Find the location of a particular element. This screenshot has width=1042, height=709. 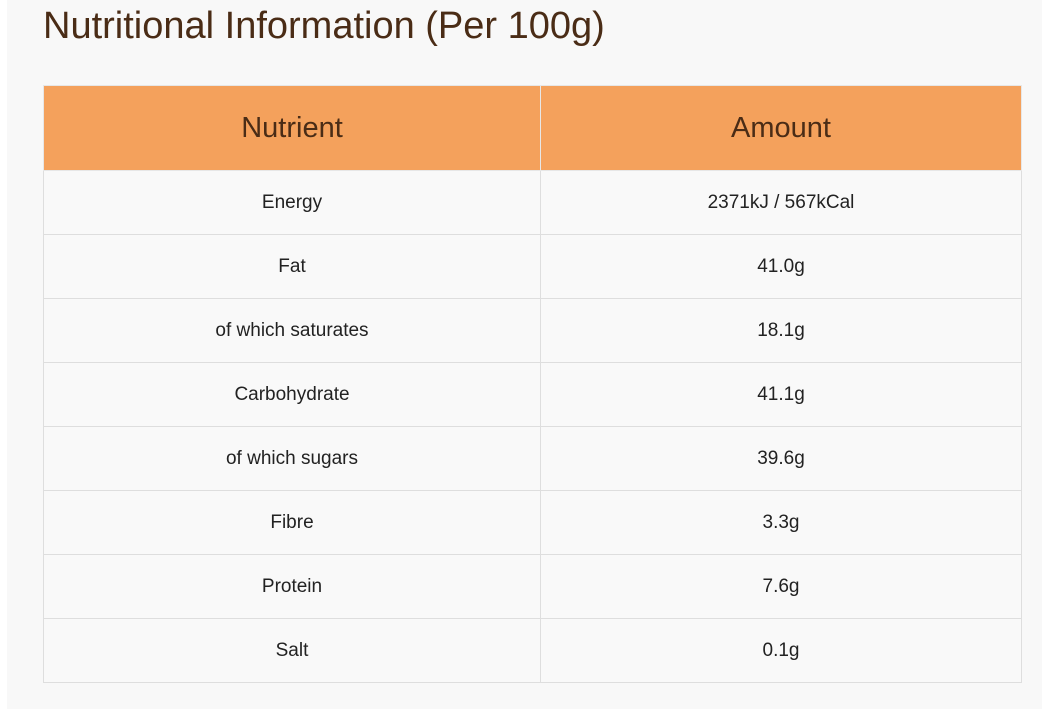

table-row: Energy 2371kJ / 567kCal is located at coordinates (532, 202).